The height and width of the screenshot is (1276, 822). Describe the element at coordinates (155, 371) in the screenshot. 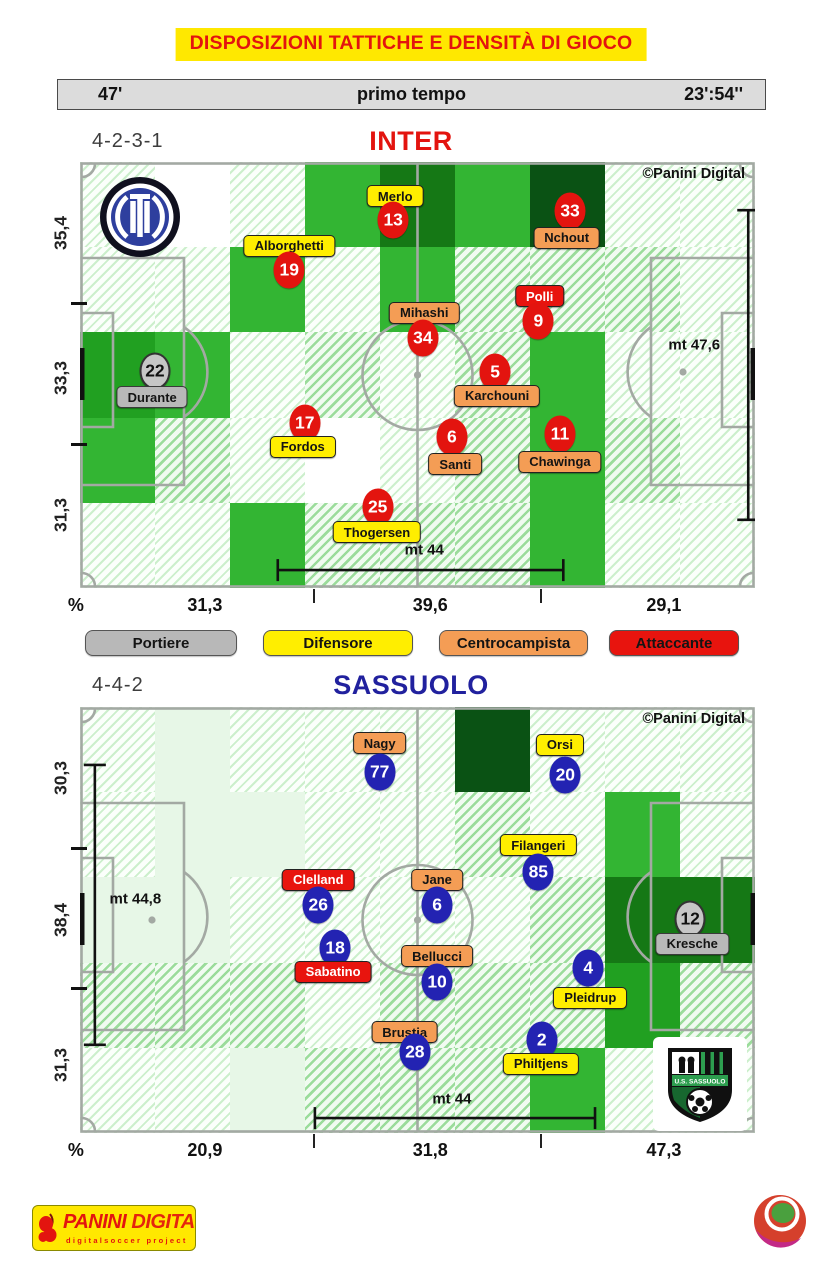

I see `player-number-22: 22` at that location.